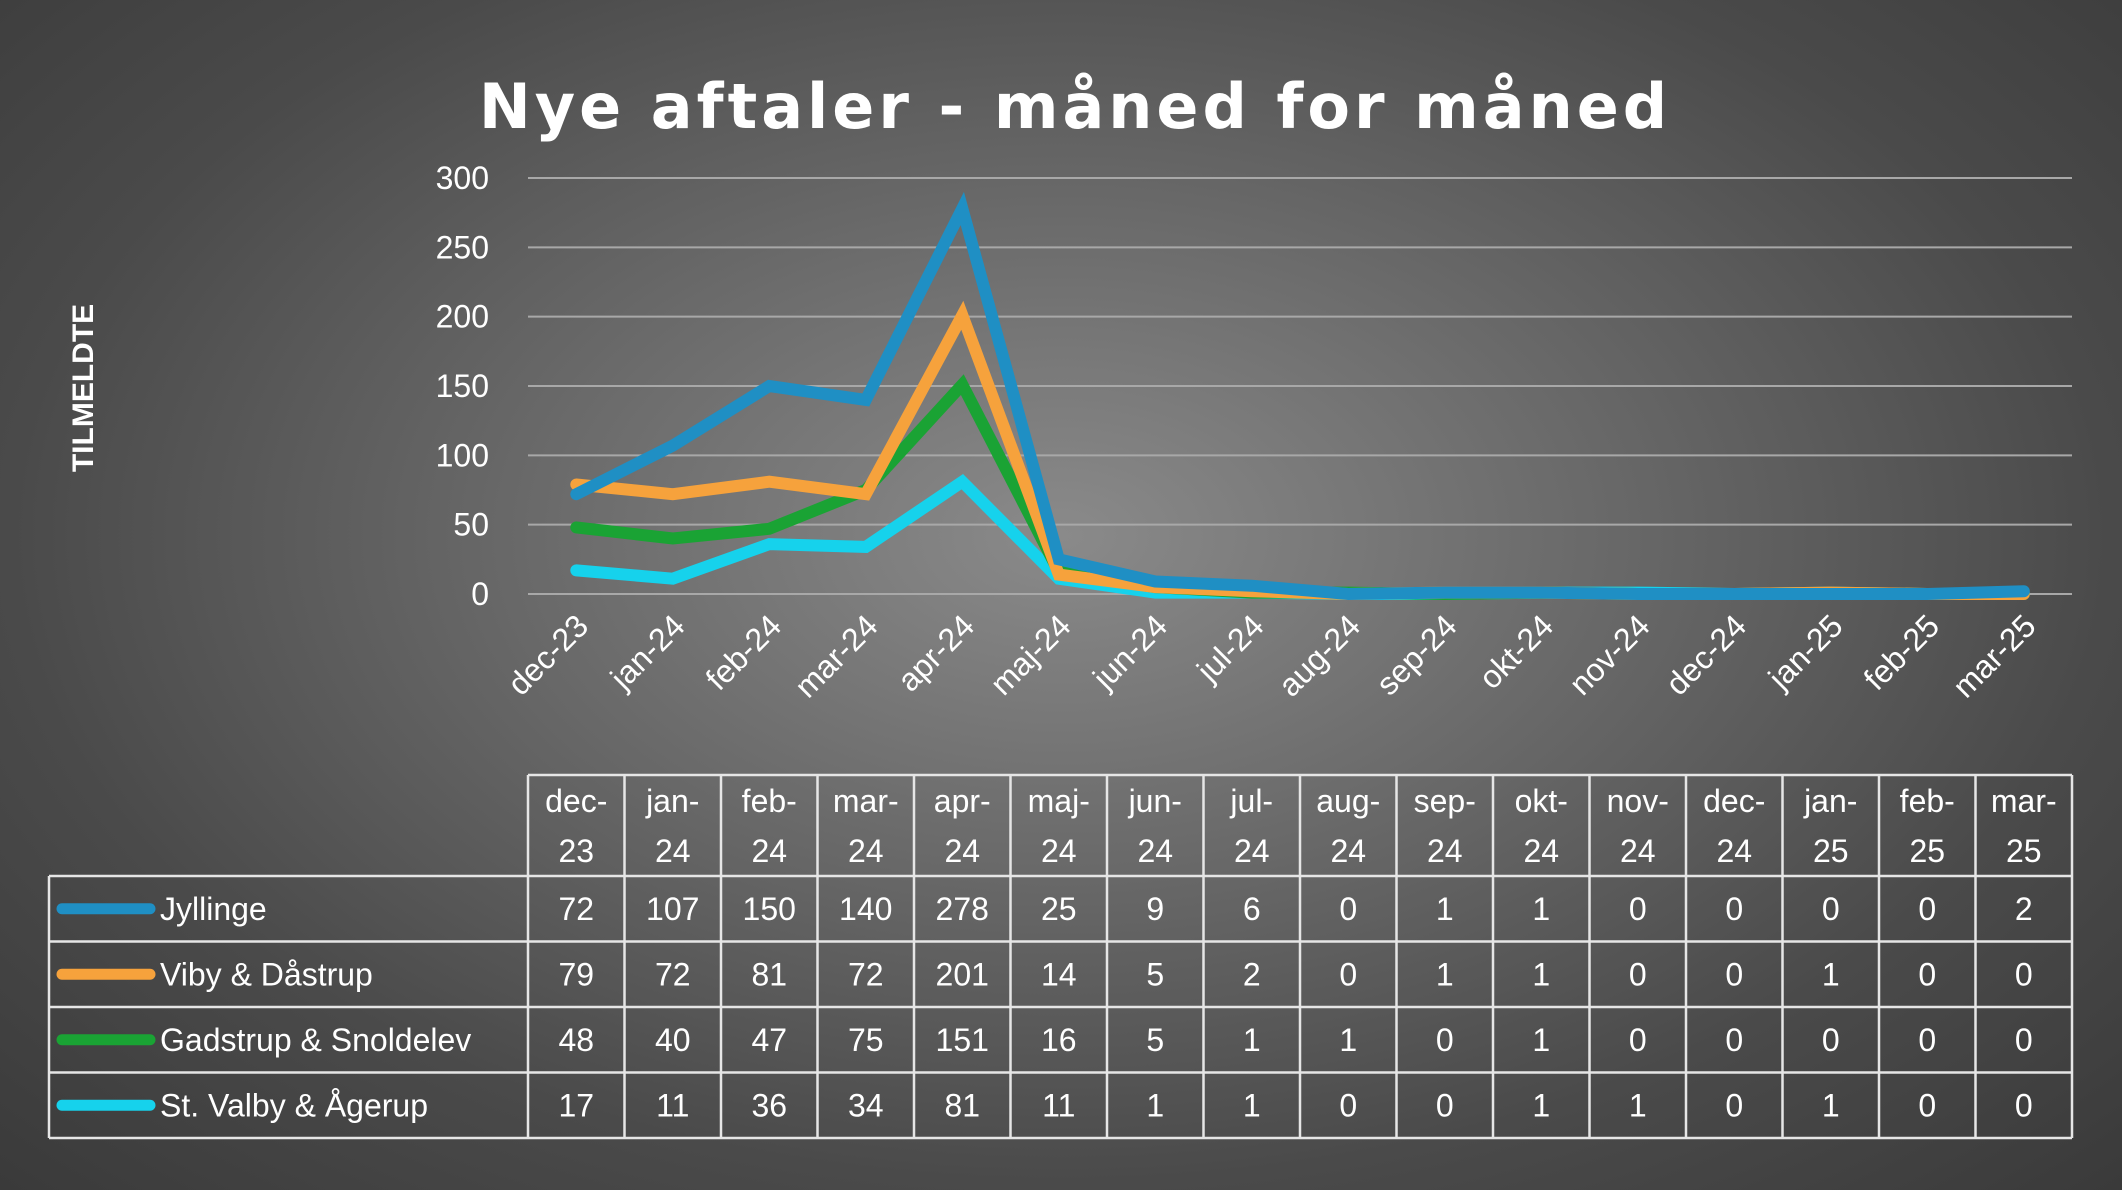 Image resolution: width=2122 pixels, height=1190 pixels. I want to click on table-cell-value: 17, so click(576, 1105).